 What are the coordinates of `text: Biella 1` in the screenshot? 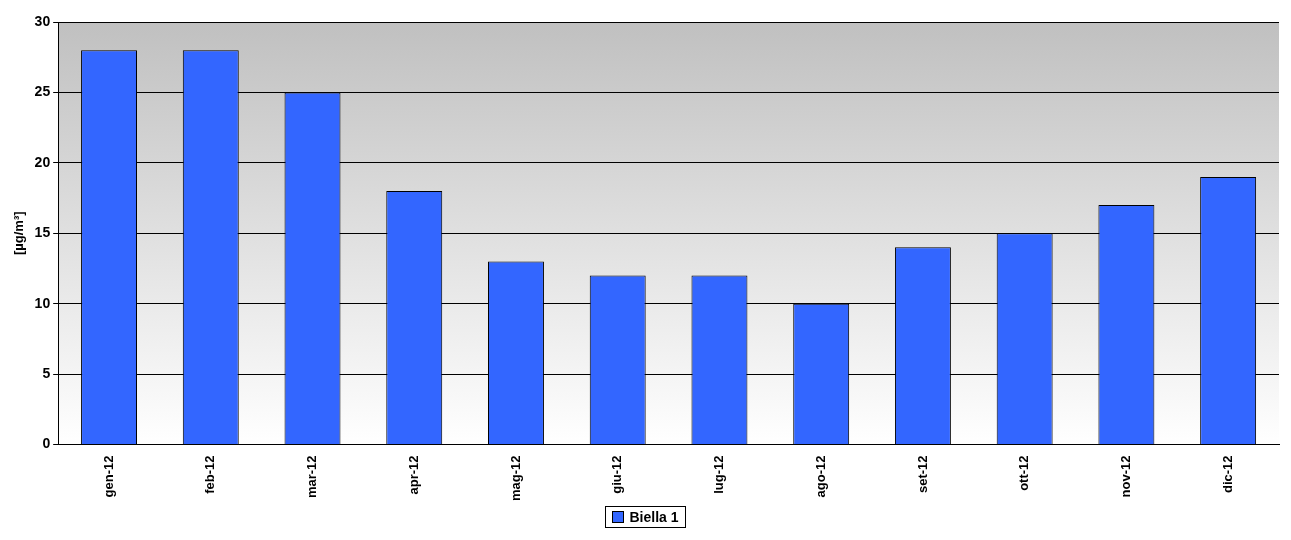 It's located at (654, 517).